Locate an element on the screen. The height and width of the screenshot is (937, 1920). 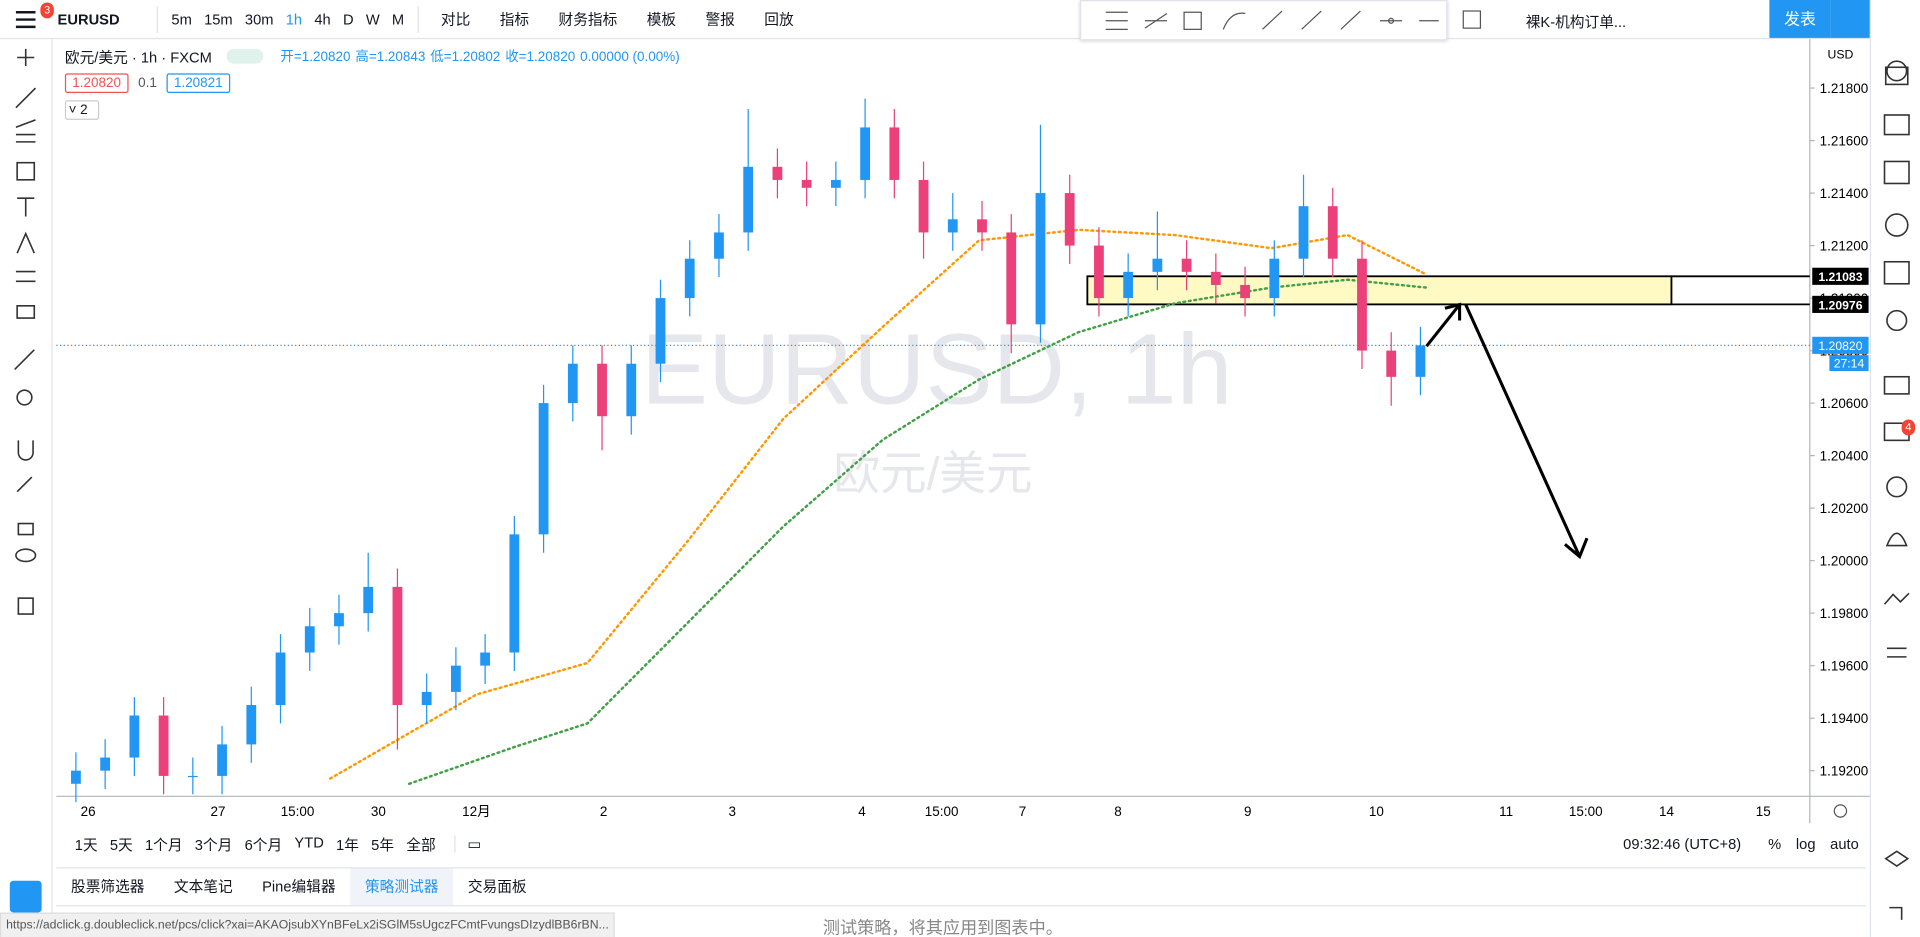
play-button is located at coordinates (1850, 19).